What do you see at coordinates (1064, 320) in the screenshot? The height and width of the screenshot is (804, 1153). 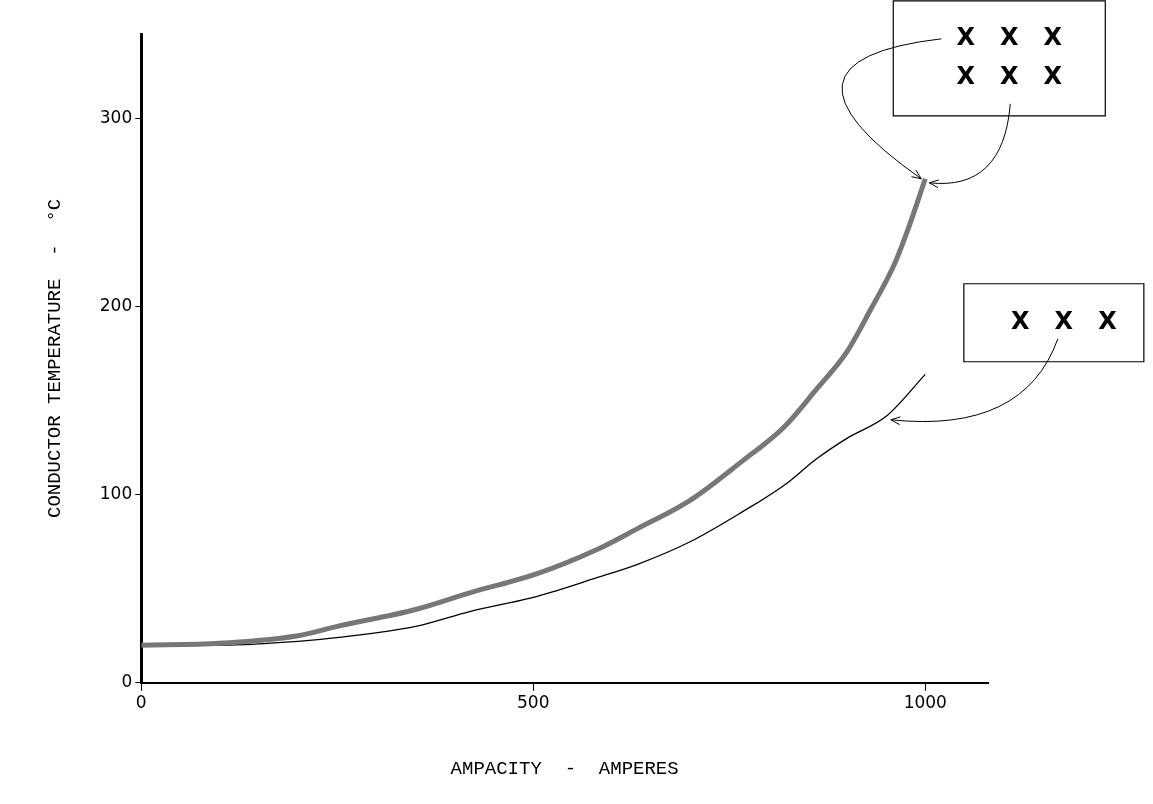 I see `annotation: X X X` at bounding box center [1064, 320].